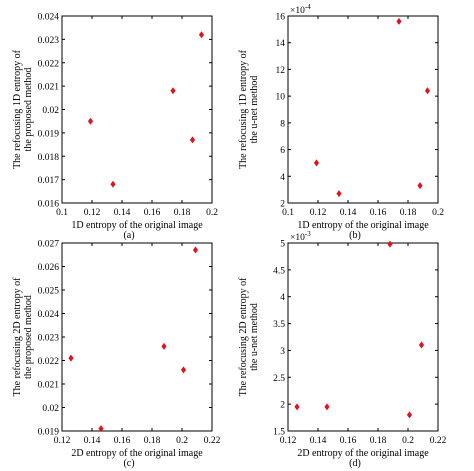 Image resolution: width=474 pixels, height=471 pixels. Describe the element at coordinates (279, 379) in the screenshot. I see `y-tick-label: 2.5` at that location.